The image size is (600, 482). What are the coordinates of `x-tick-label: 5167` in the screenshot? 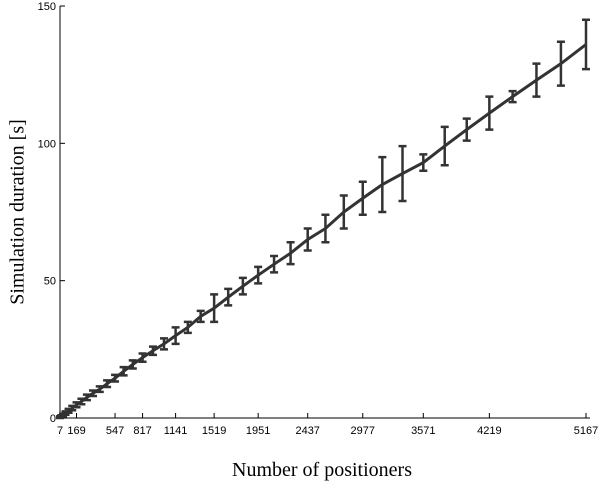 It's located at (586, 431).